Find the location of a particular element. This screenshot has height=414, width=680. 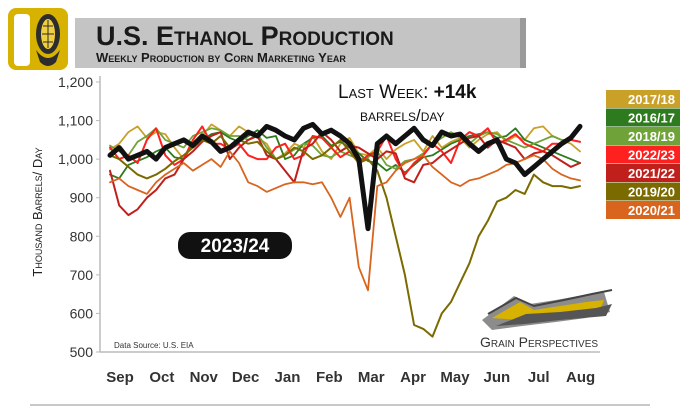

x-tick-label: Mar is located at coordinates (371, 377).